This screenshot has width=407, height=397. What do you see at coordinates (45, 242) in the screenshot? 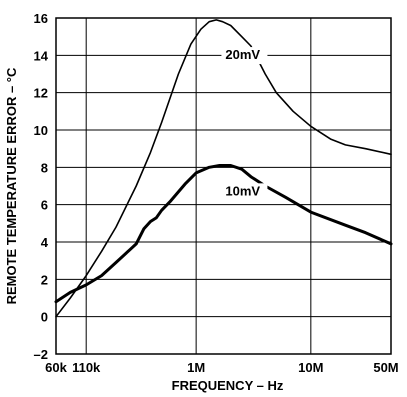
I see `y-tick-label: 4` at bounding box center [45, 242].